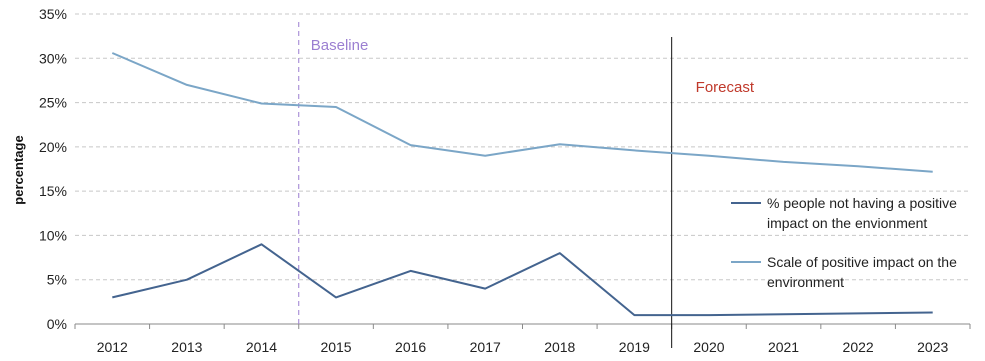  Describe the element at coordinates (53, 147) in the screenshot. I see `y-tick-label: 20%` at that location.